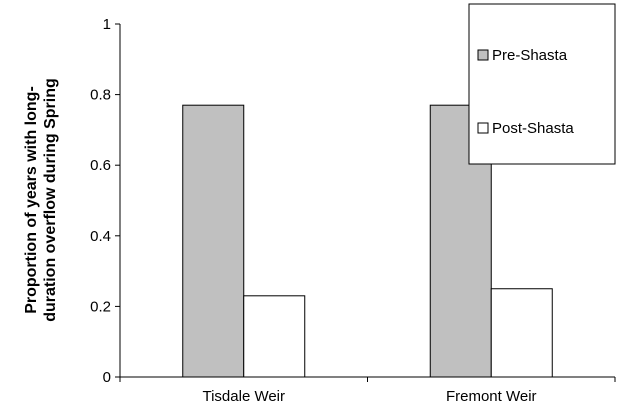 This screenshot has width=618, height=407. What do you see at coordinates (533, 128) in the screenshot?
I see `legend-label: Post-Shasta` at bounding box center [533, 128].